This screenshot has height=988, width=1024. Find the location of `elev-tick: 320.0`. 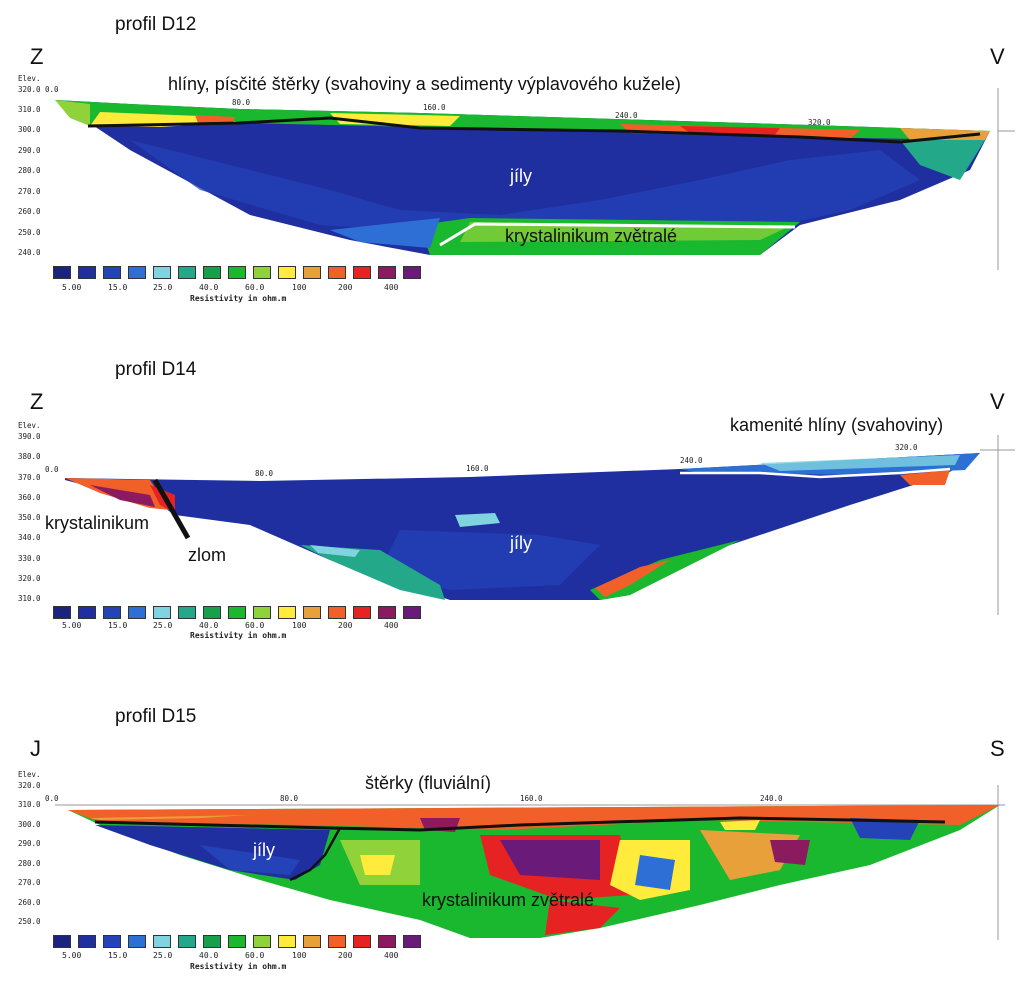

elev-tick: 320.0 is located at coordinates (29, 785).